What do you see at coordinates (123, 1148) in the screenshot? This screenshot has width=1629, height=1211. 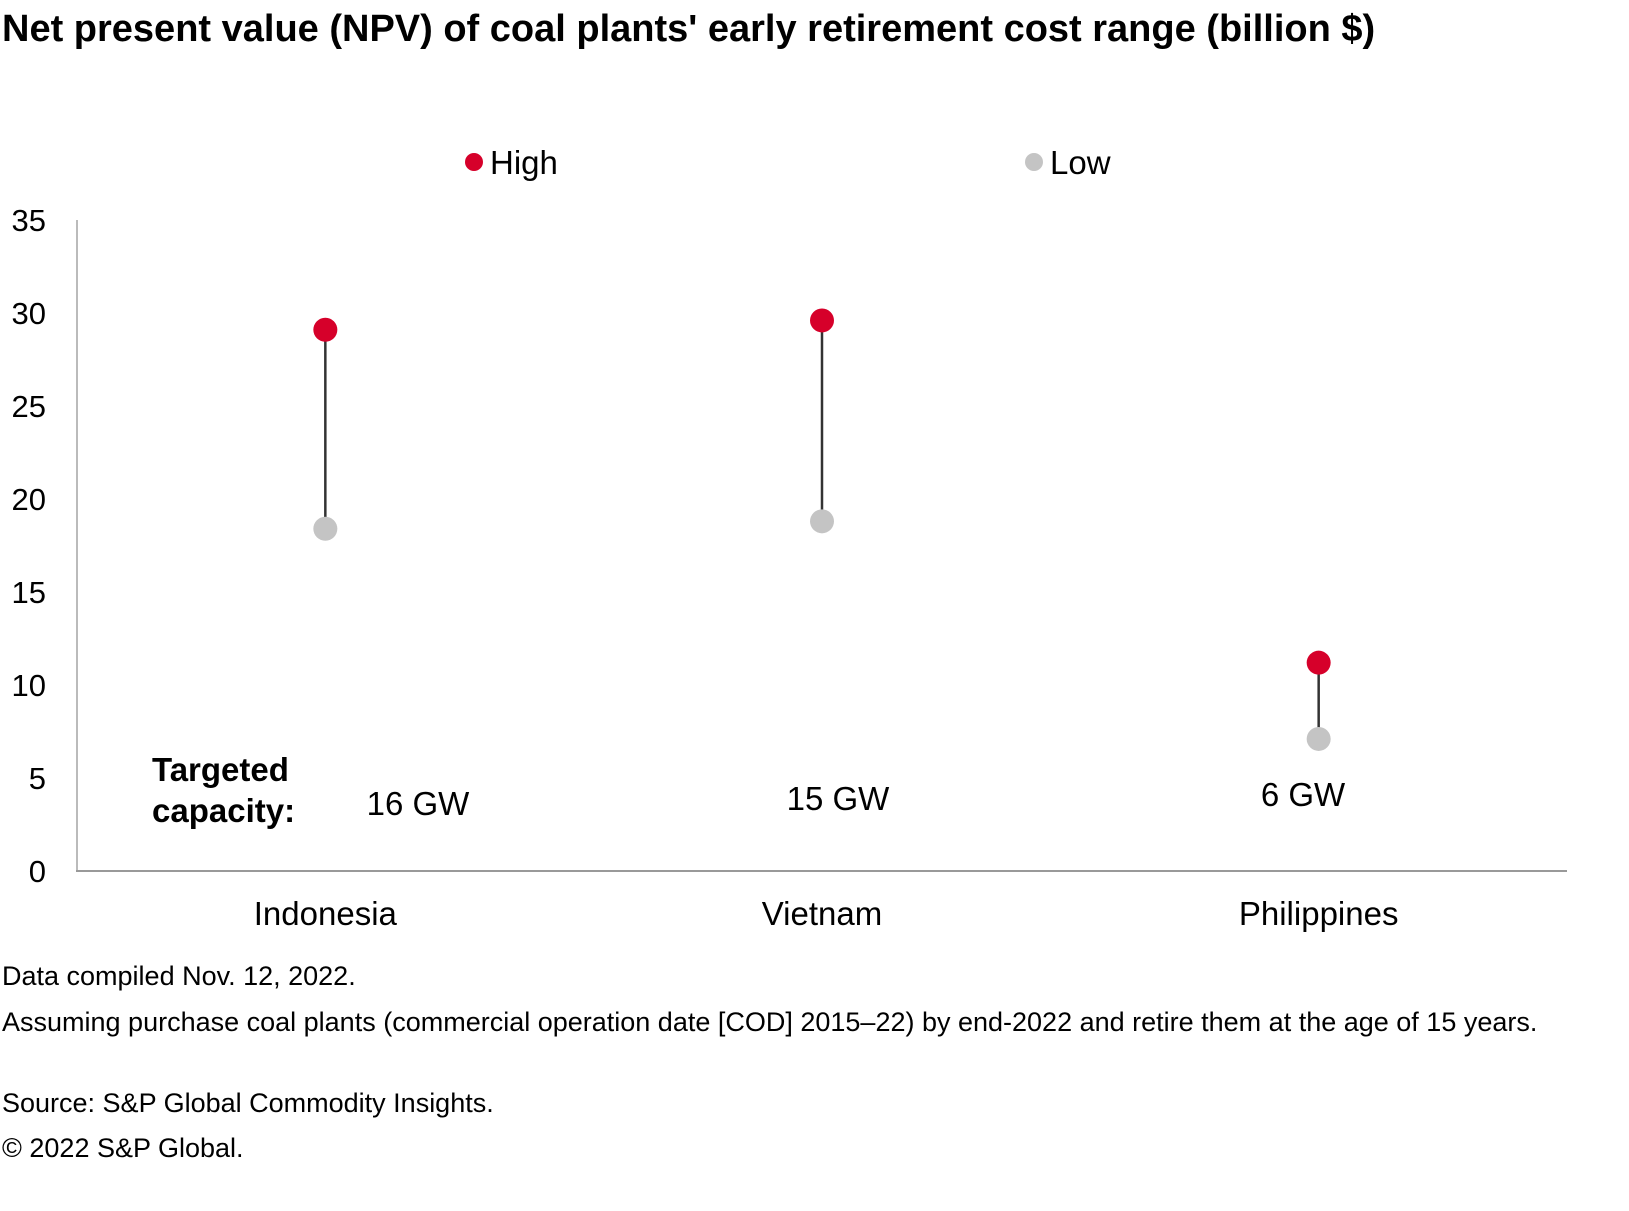 I see `note-copyright: © 2022 S&P Global.` at bounding box center [123, 1148].